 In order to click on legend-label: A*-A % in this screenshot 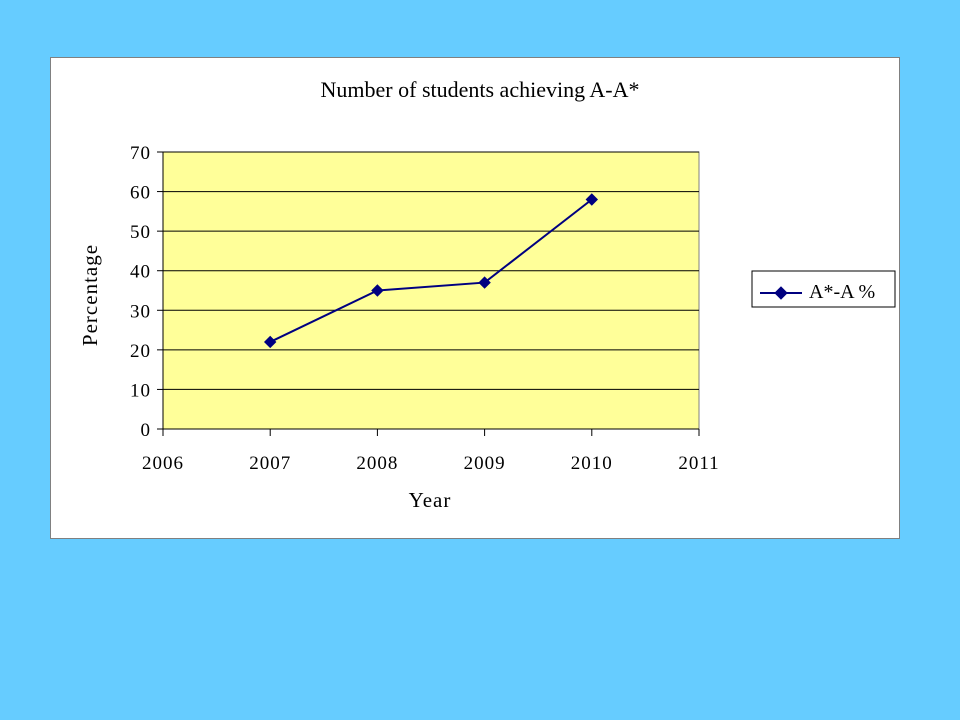, I will do `click(842, 292)`.